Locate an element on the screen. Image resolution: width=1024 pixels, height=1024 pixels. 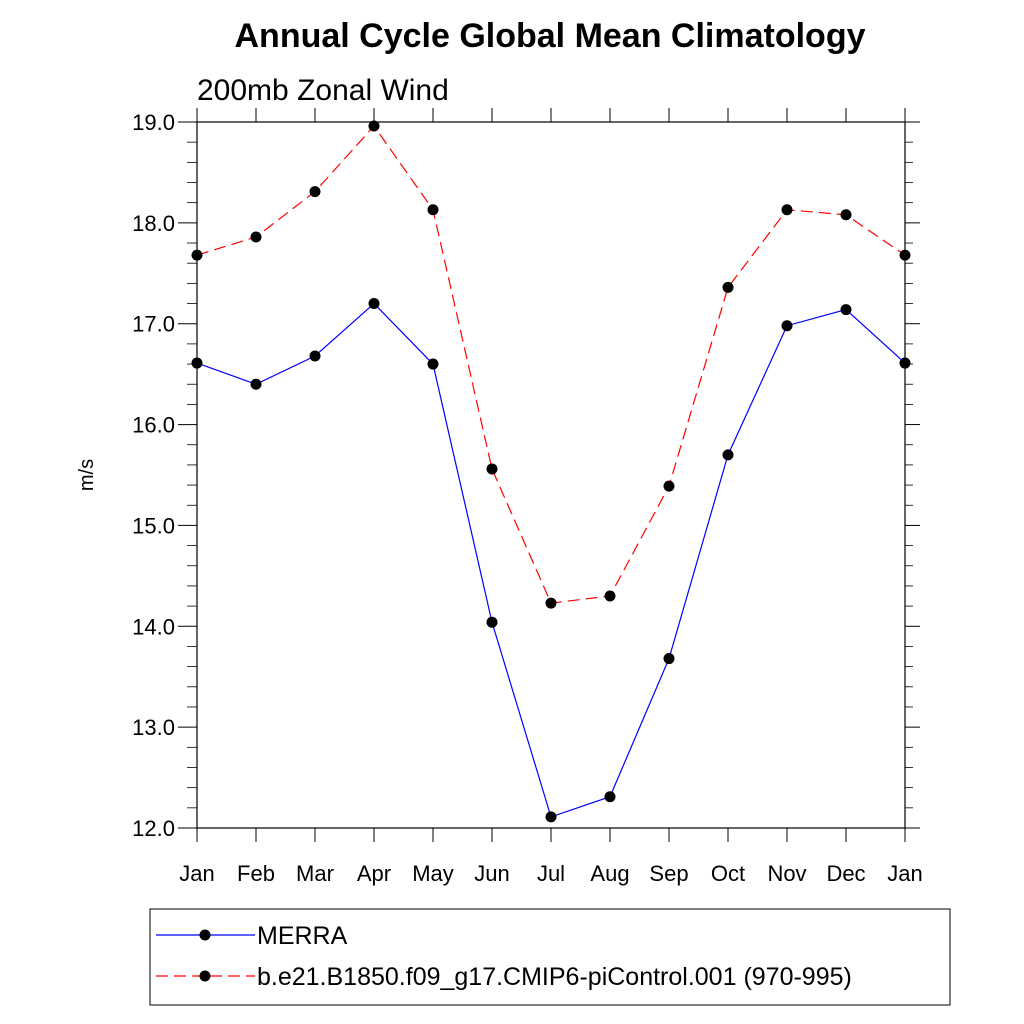
x-tick-label: Oct is located at coordinates (728, 873).